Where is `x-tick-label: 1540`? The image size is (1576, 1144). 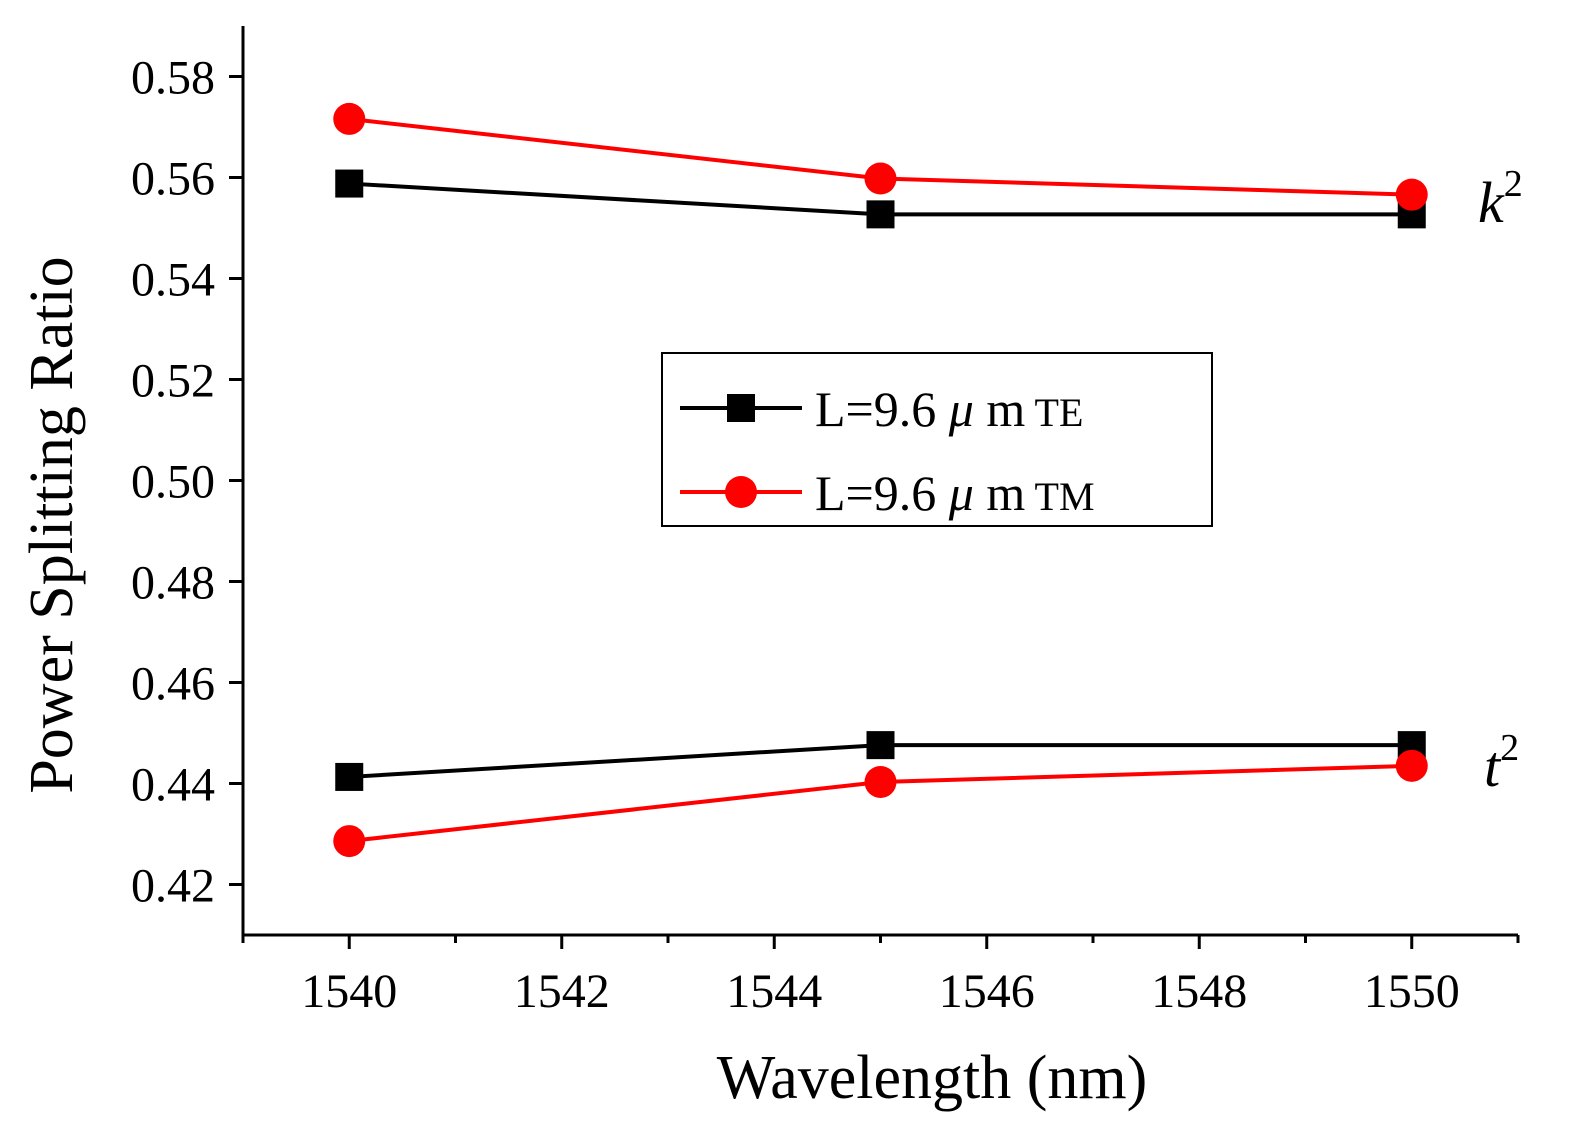
x-tick-label: 1540 is located at coordinates (349, 991).